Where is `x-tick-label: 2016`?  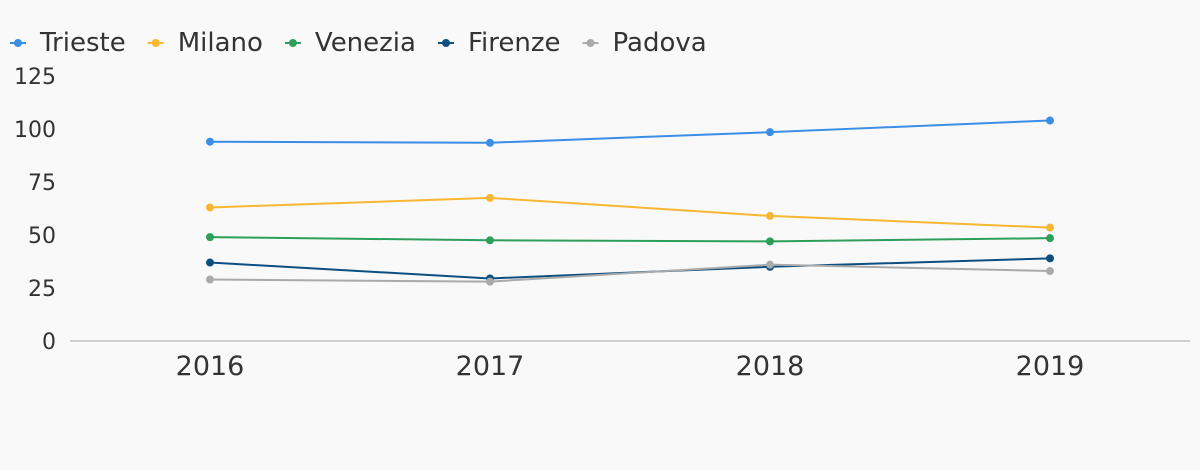 x-tick-label: 2016 is located at coordinates (210, 366).